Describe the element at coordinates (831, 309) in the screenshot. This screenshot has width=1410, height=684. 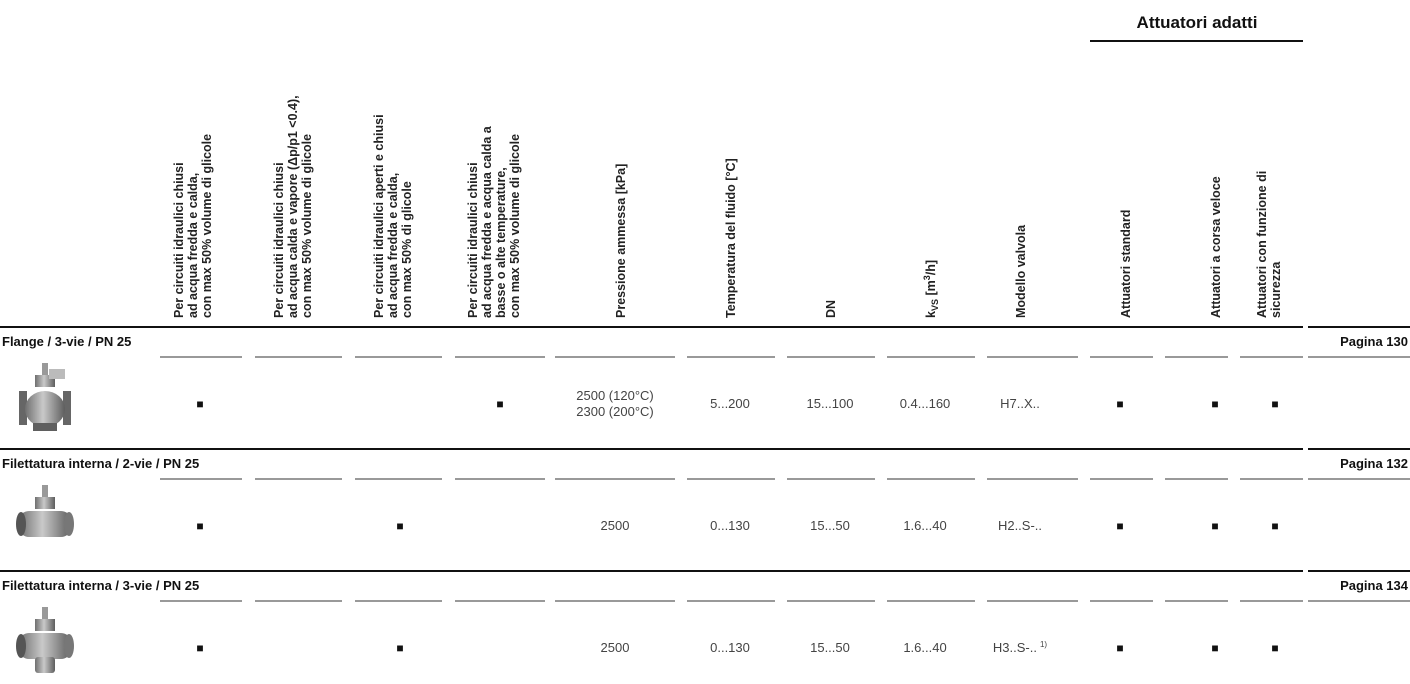
I see `column-header: DN` at that location.